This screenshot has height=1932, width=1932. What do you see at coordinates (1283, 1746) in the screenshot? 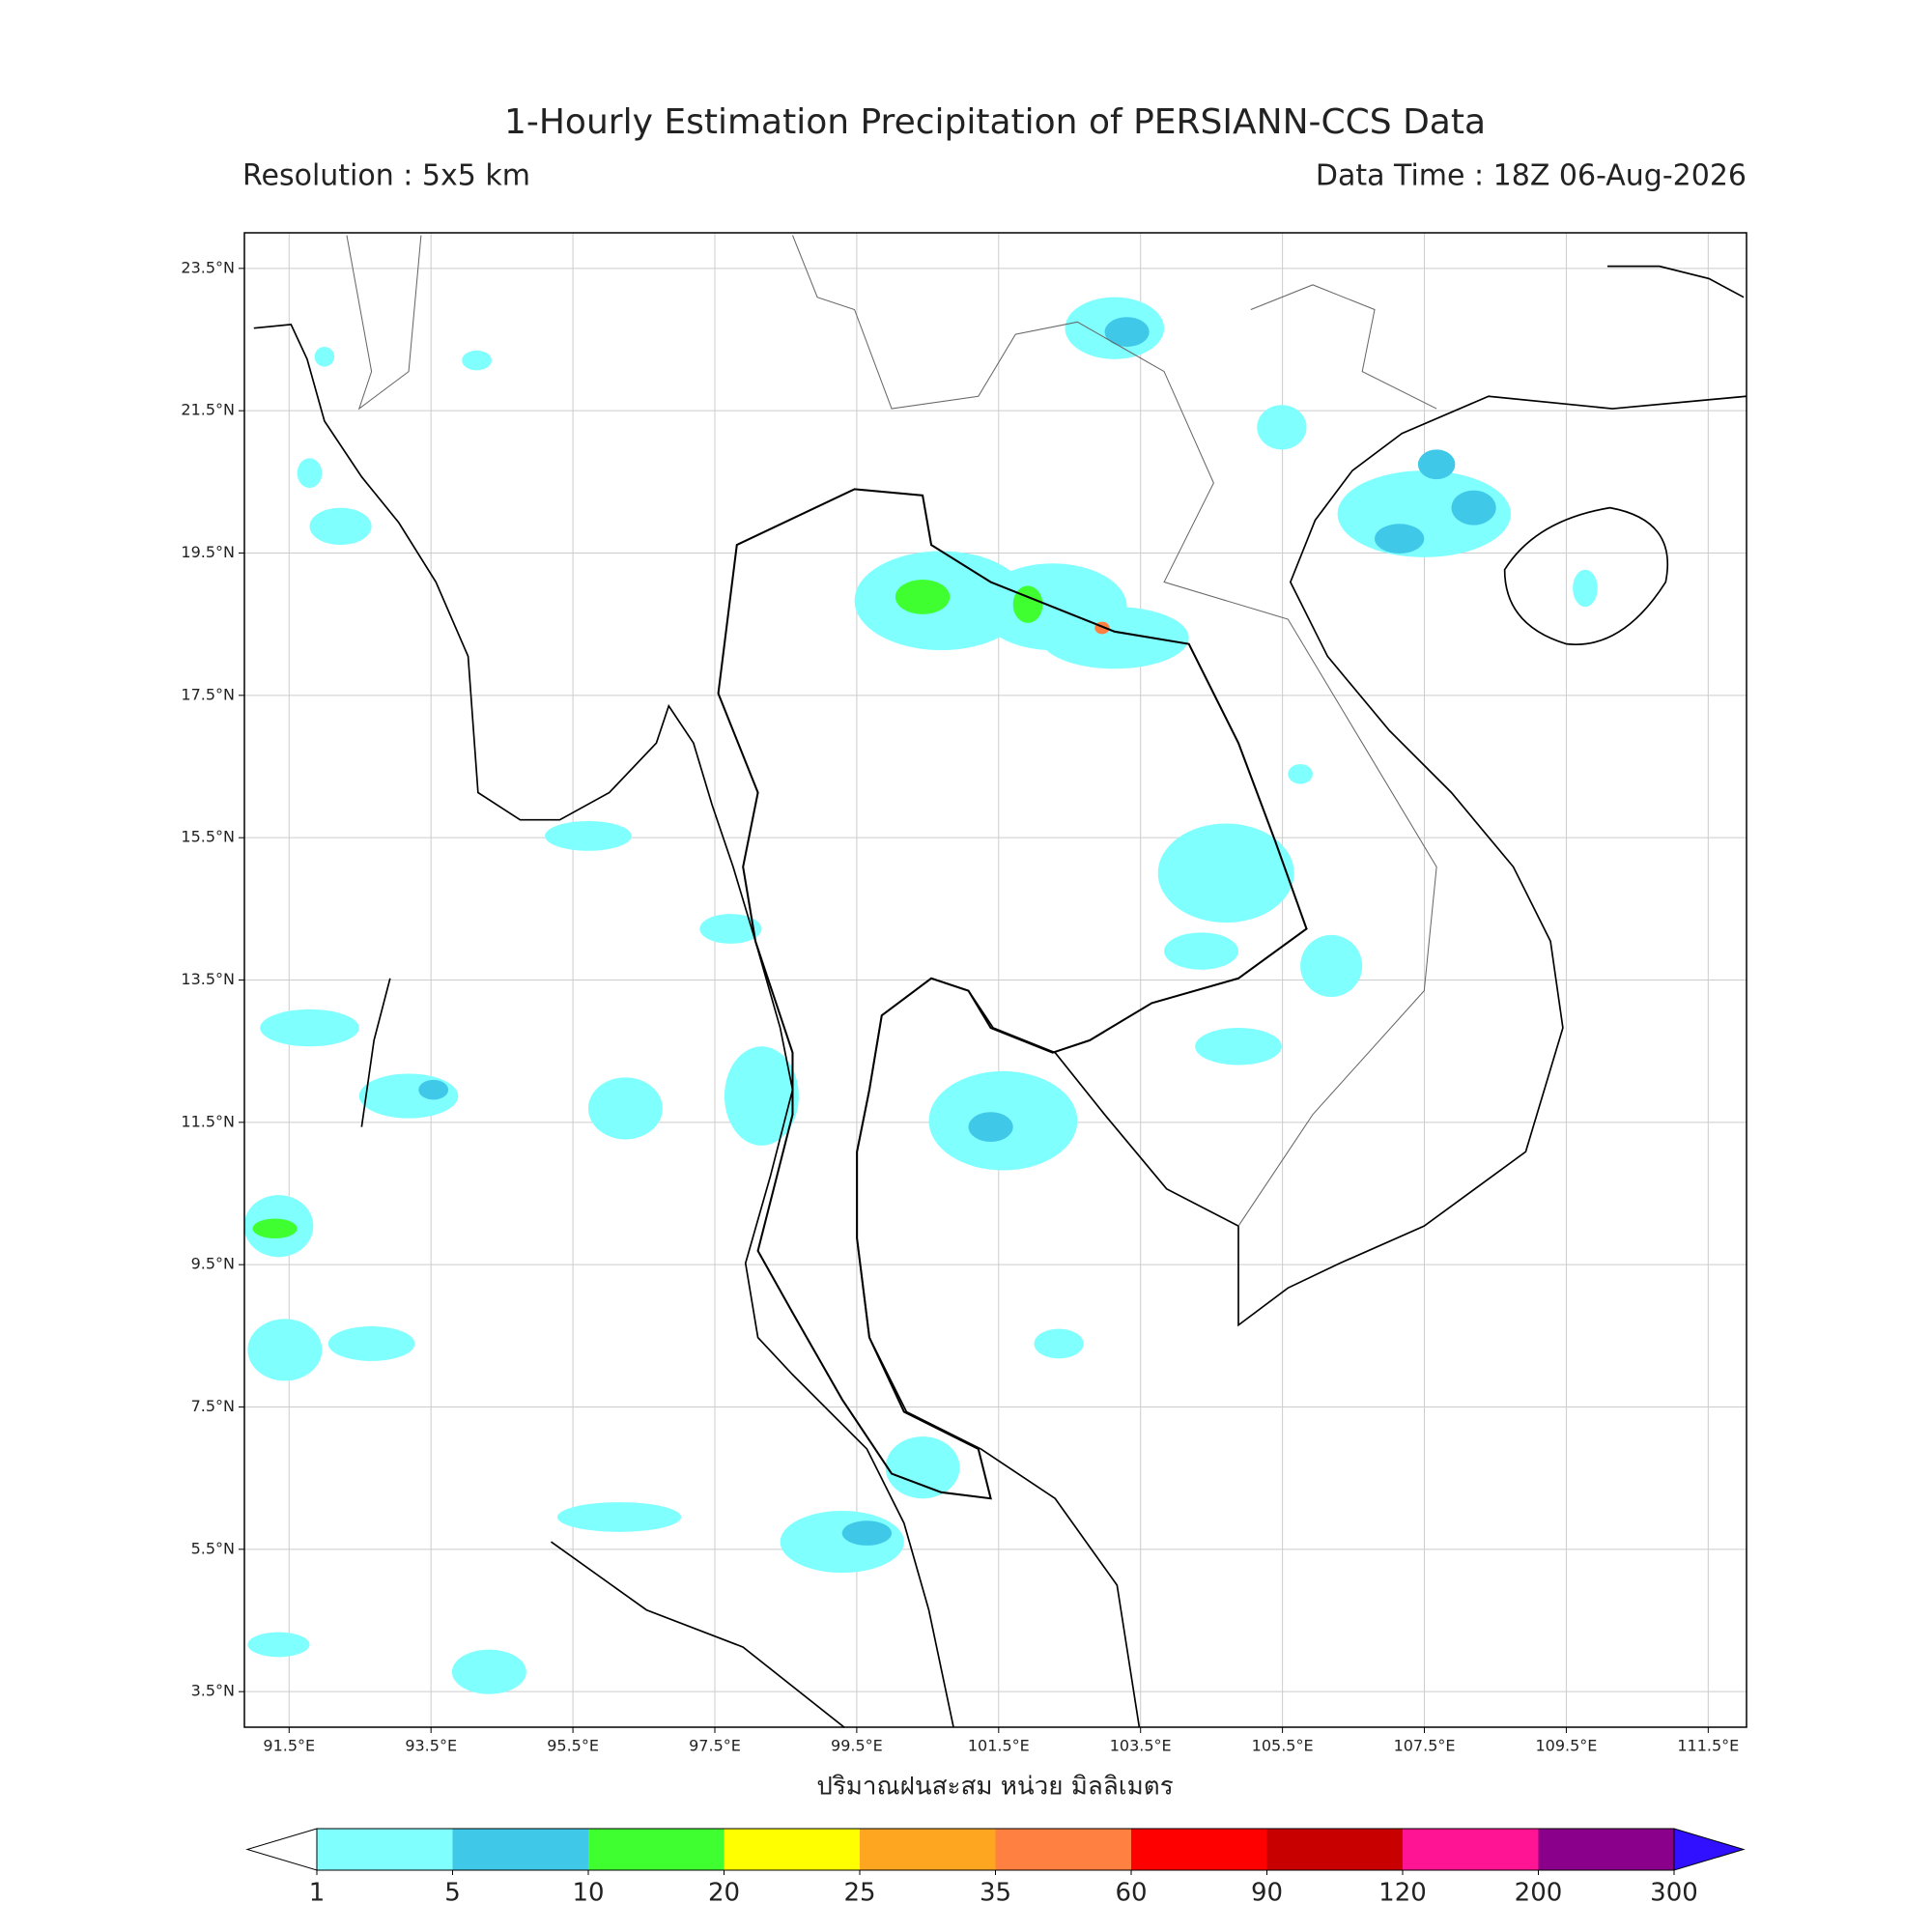
I see `x-tick-label: 105.5°E` at bounding box center [1283, 1746].